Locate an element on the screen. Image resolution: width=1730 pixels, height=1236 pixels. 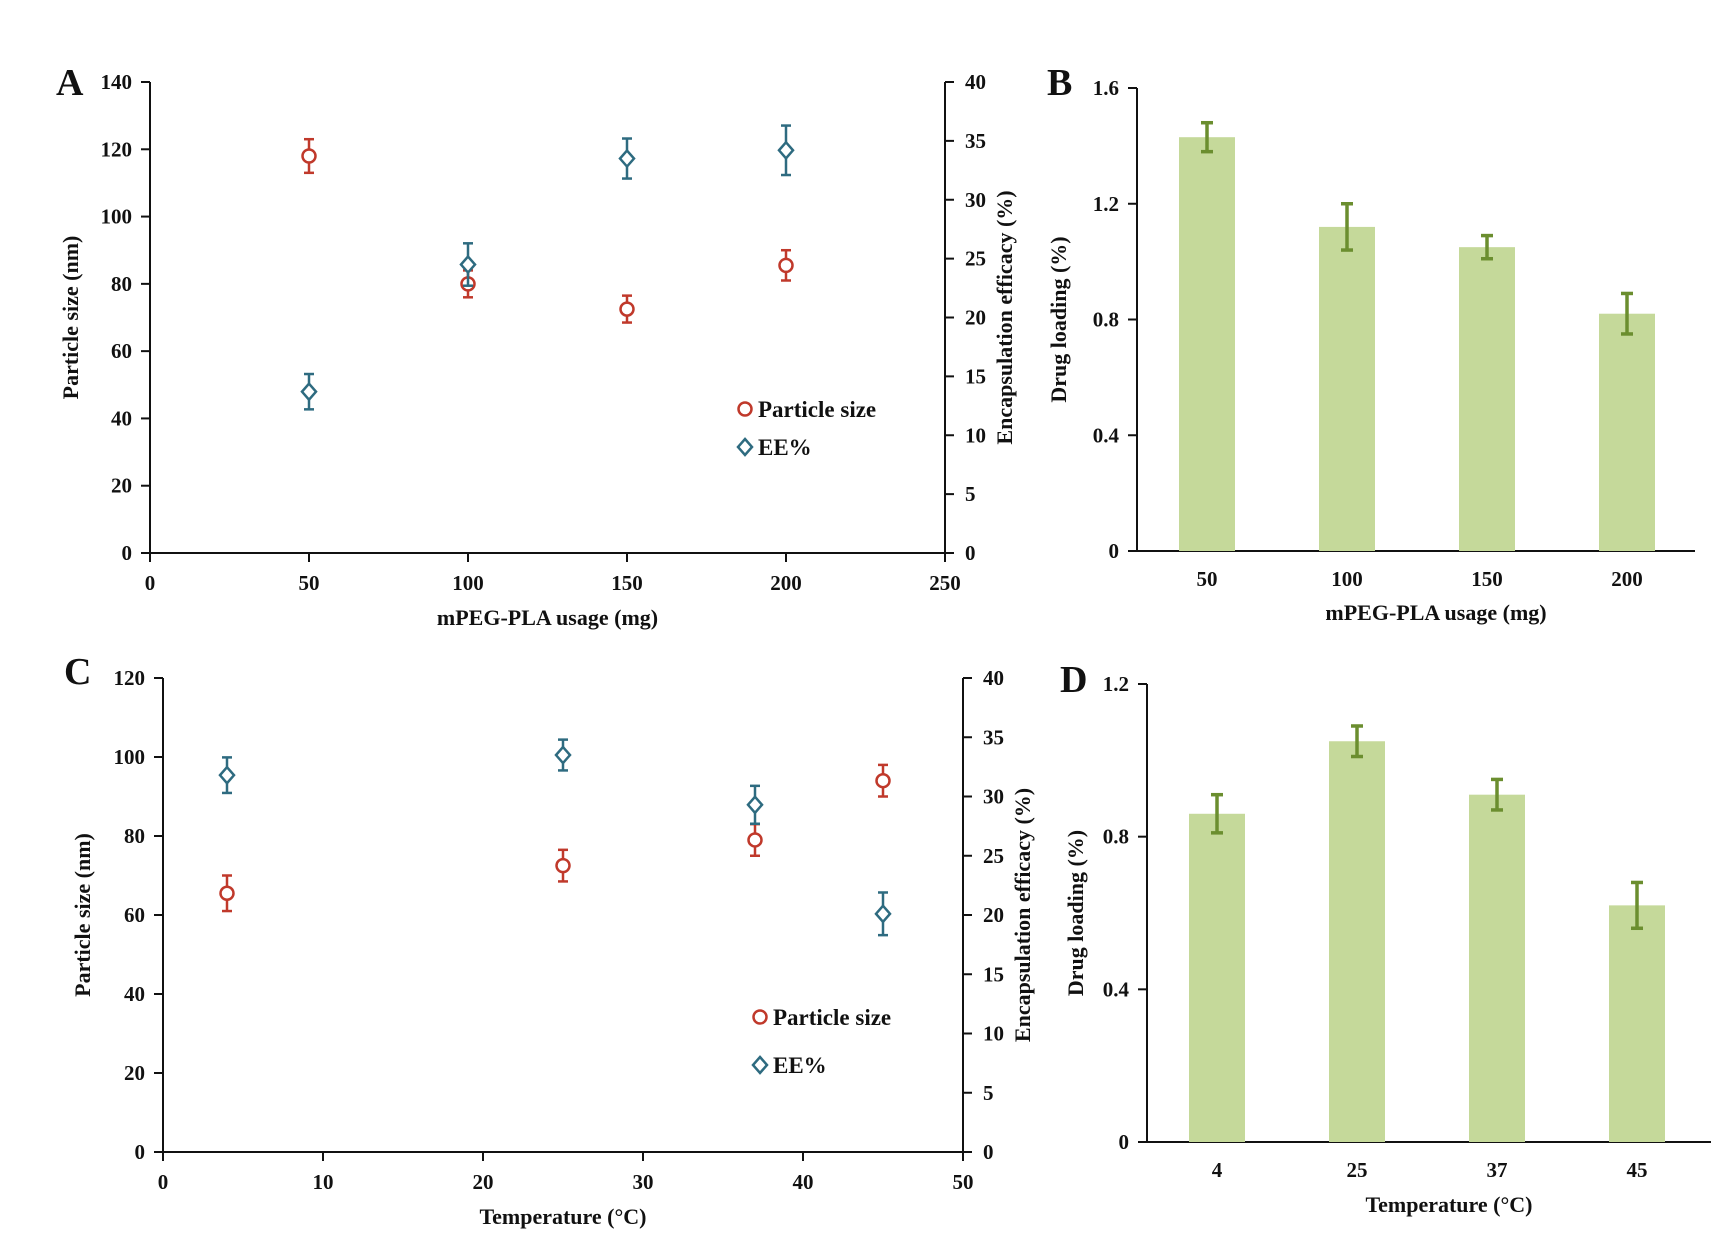
y-tick-label: 1.6 is located at coordinates (1106, 88).